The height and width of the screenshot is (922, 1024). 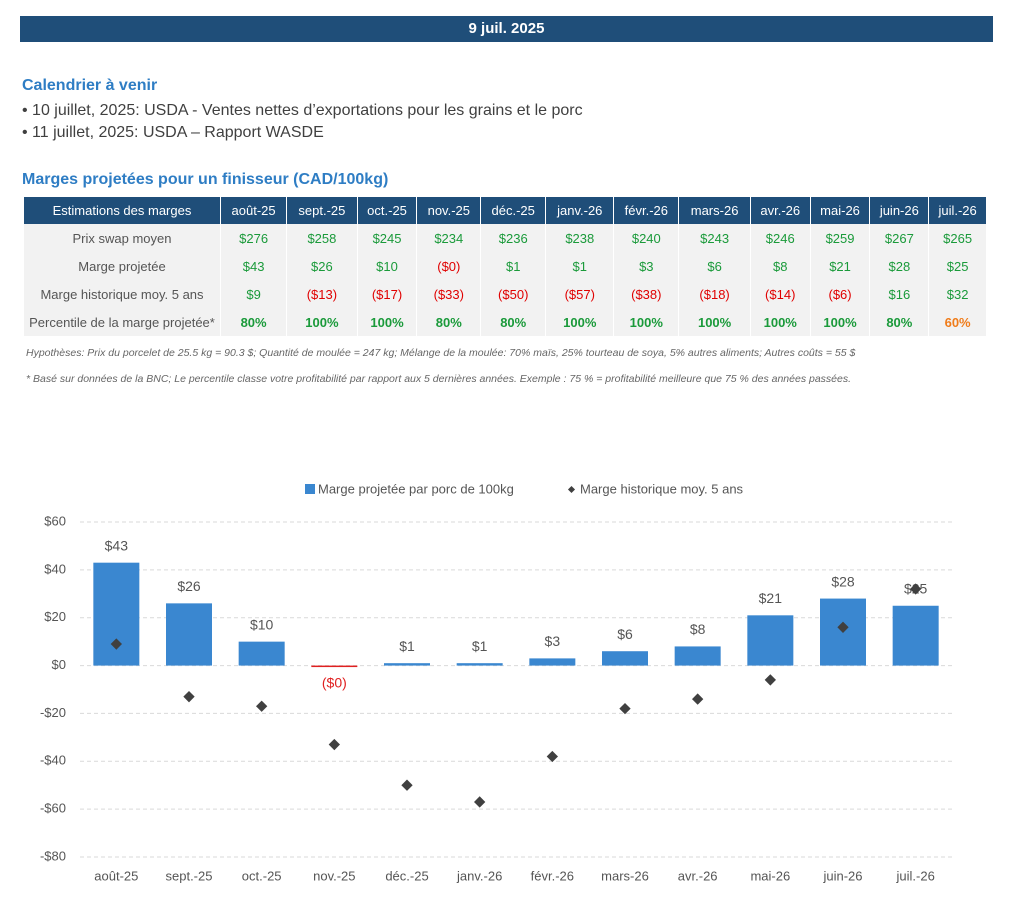 What do you see at coordinates (90, 85) in the screenshot?
I see `calendar-title: Calendrier à venir` at bounding box center [90, 85].